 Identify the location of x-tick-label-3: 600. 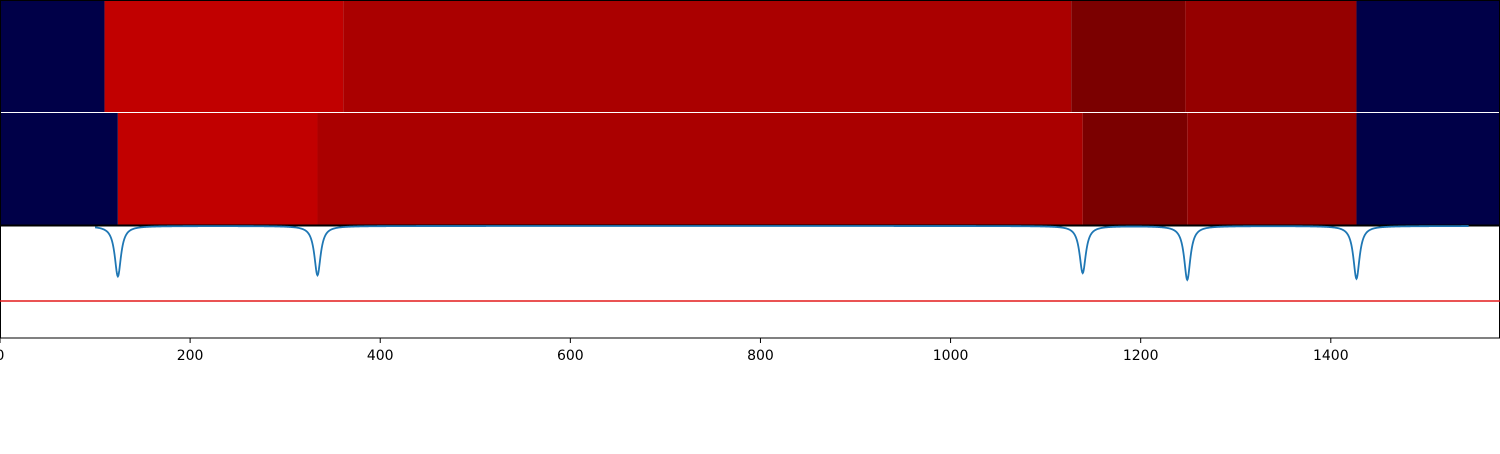
(570, 356).